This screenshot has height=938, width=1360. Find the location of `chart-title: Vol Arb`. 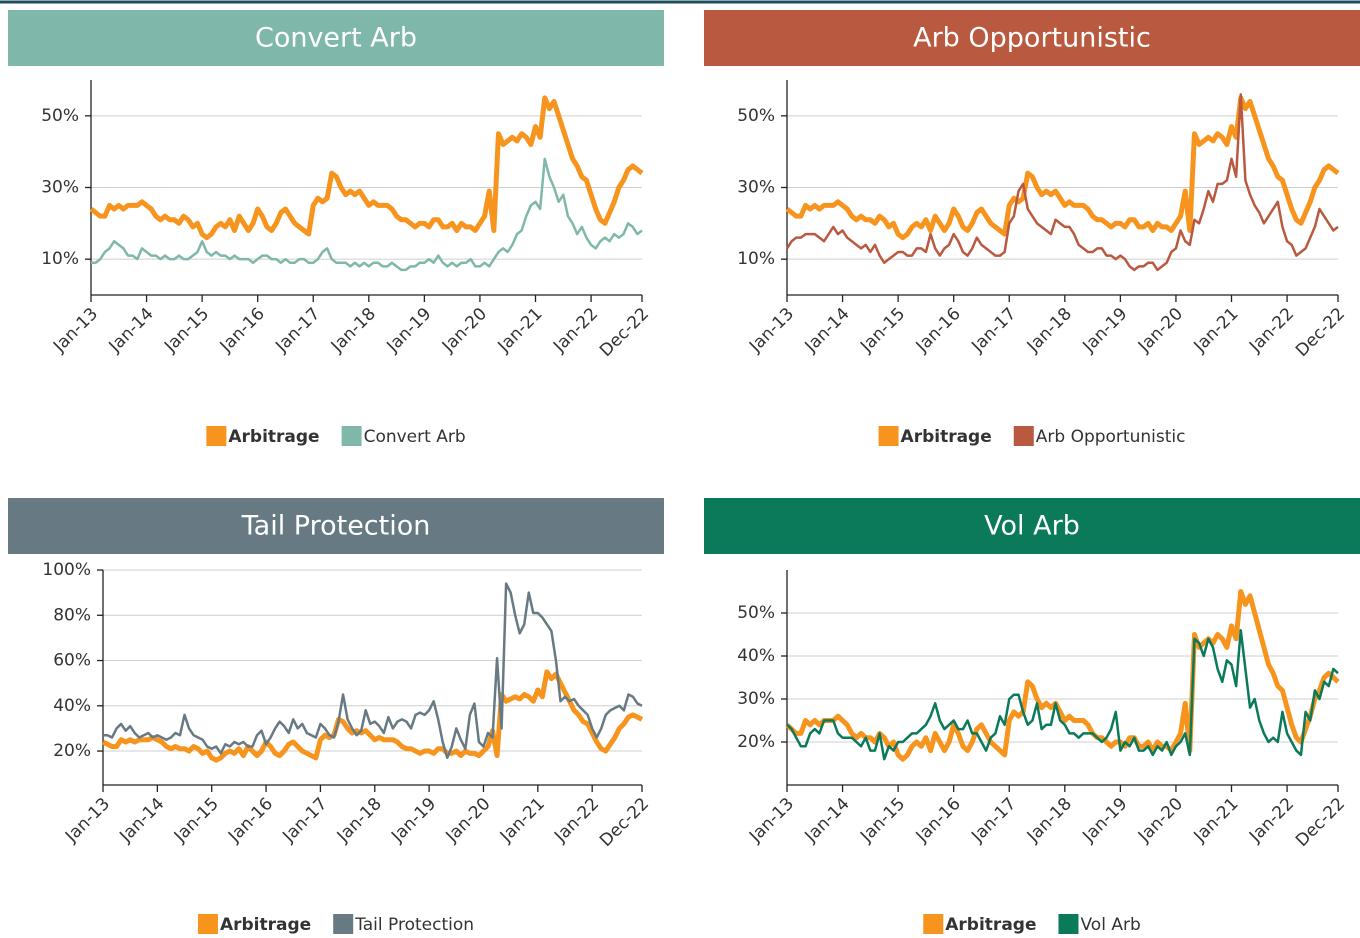

chart-title: Vol Arb is located at coordinates (1032, 526).